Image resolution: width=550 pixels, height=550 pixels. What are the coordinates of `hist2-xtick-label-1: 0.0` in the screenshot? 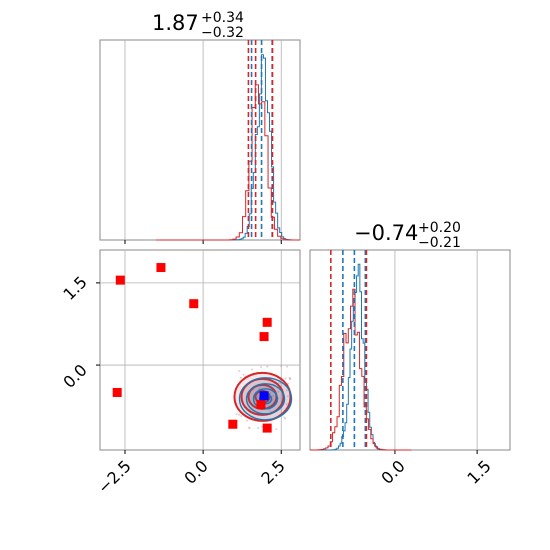 It's located at (392, 471).